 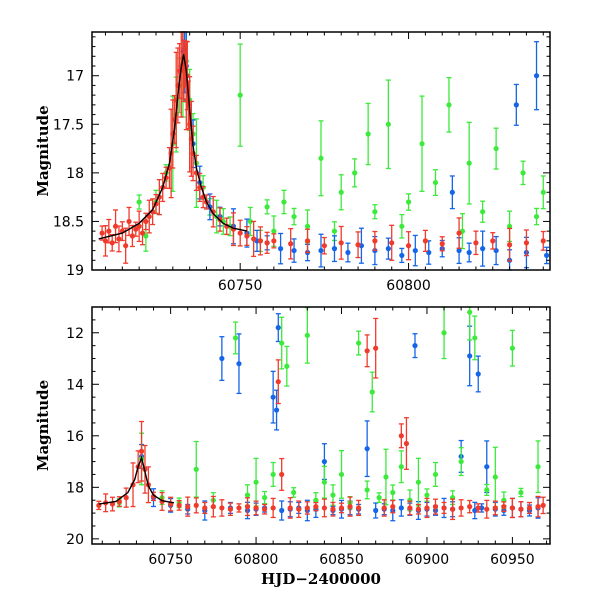 I want to click on bottom-y-tick-label: 18, so click(x=75, y=488).